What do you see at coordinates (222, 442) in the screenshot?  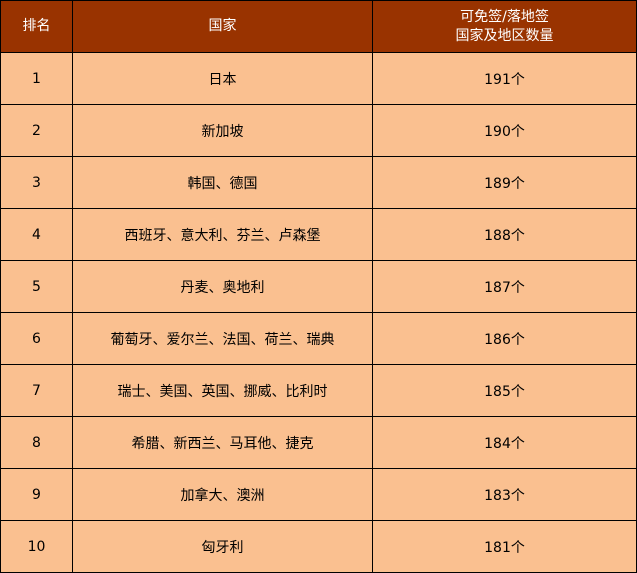 I see `country-cell: 希腊、新西兰、马耳他、捷克` at bounding box center [222, 442].